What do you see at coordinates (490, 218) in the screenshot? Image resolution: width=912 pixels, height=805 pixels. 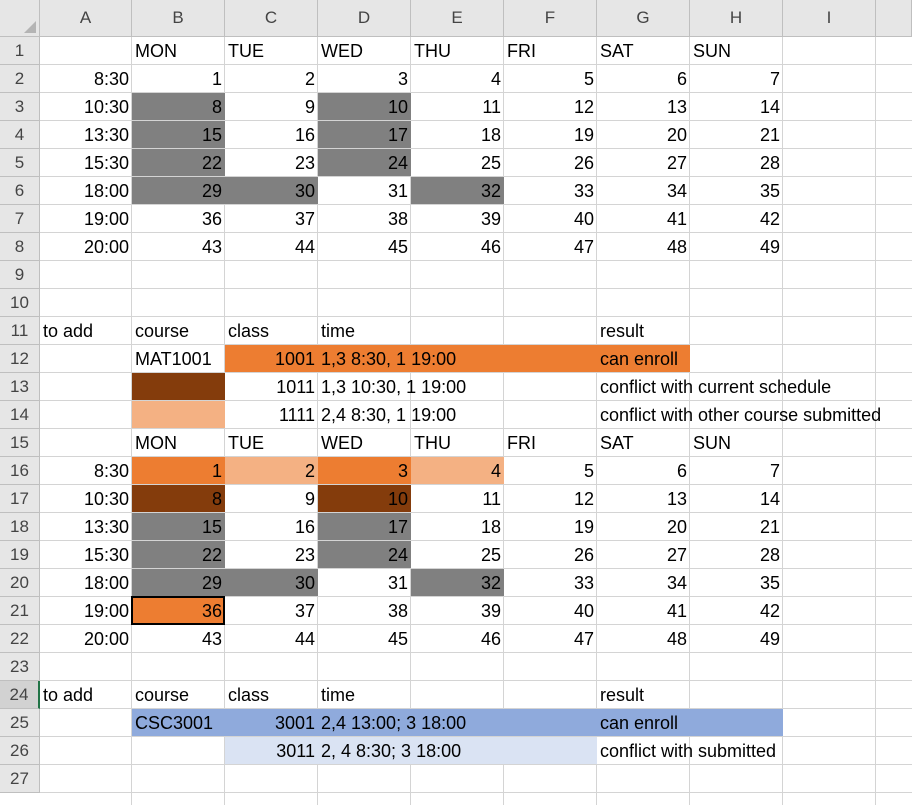 I see `cell-e7: 39` at bounding box center [490, 218].